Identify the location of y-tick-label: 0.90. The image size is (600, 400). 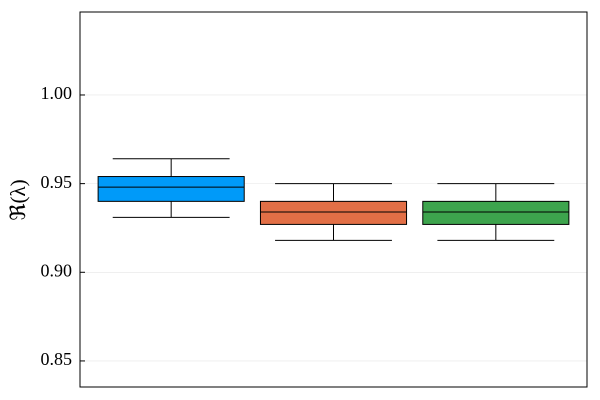
(57, 270).